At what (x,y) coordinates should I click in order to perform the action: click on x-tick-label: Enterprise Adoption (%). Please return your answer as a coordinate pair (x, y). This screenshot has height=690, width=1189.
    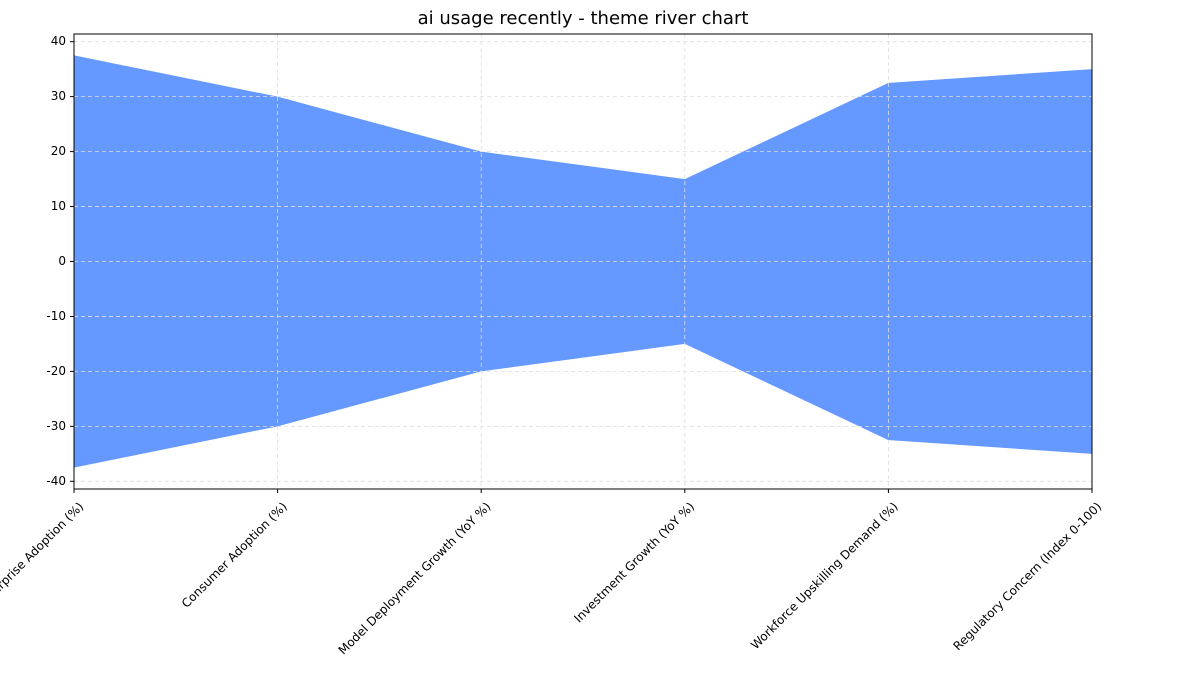
    Looking at the image, I should click on (43, 555).